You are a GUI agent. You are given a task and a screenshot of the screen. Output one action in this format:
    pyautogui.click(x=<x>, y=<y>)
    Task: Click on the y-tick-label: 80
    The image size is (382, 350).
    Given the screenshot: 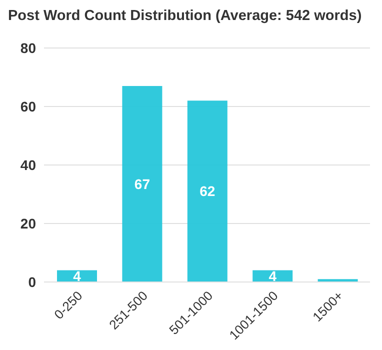 What is the action you would take?
    pyautogui.click(x=28, y=48)
    